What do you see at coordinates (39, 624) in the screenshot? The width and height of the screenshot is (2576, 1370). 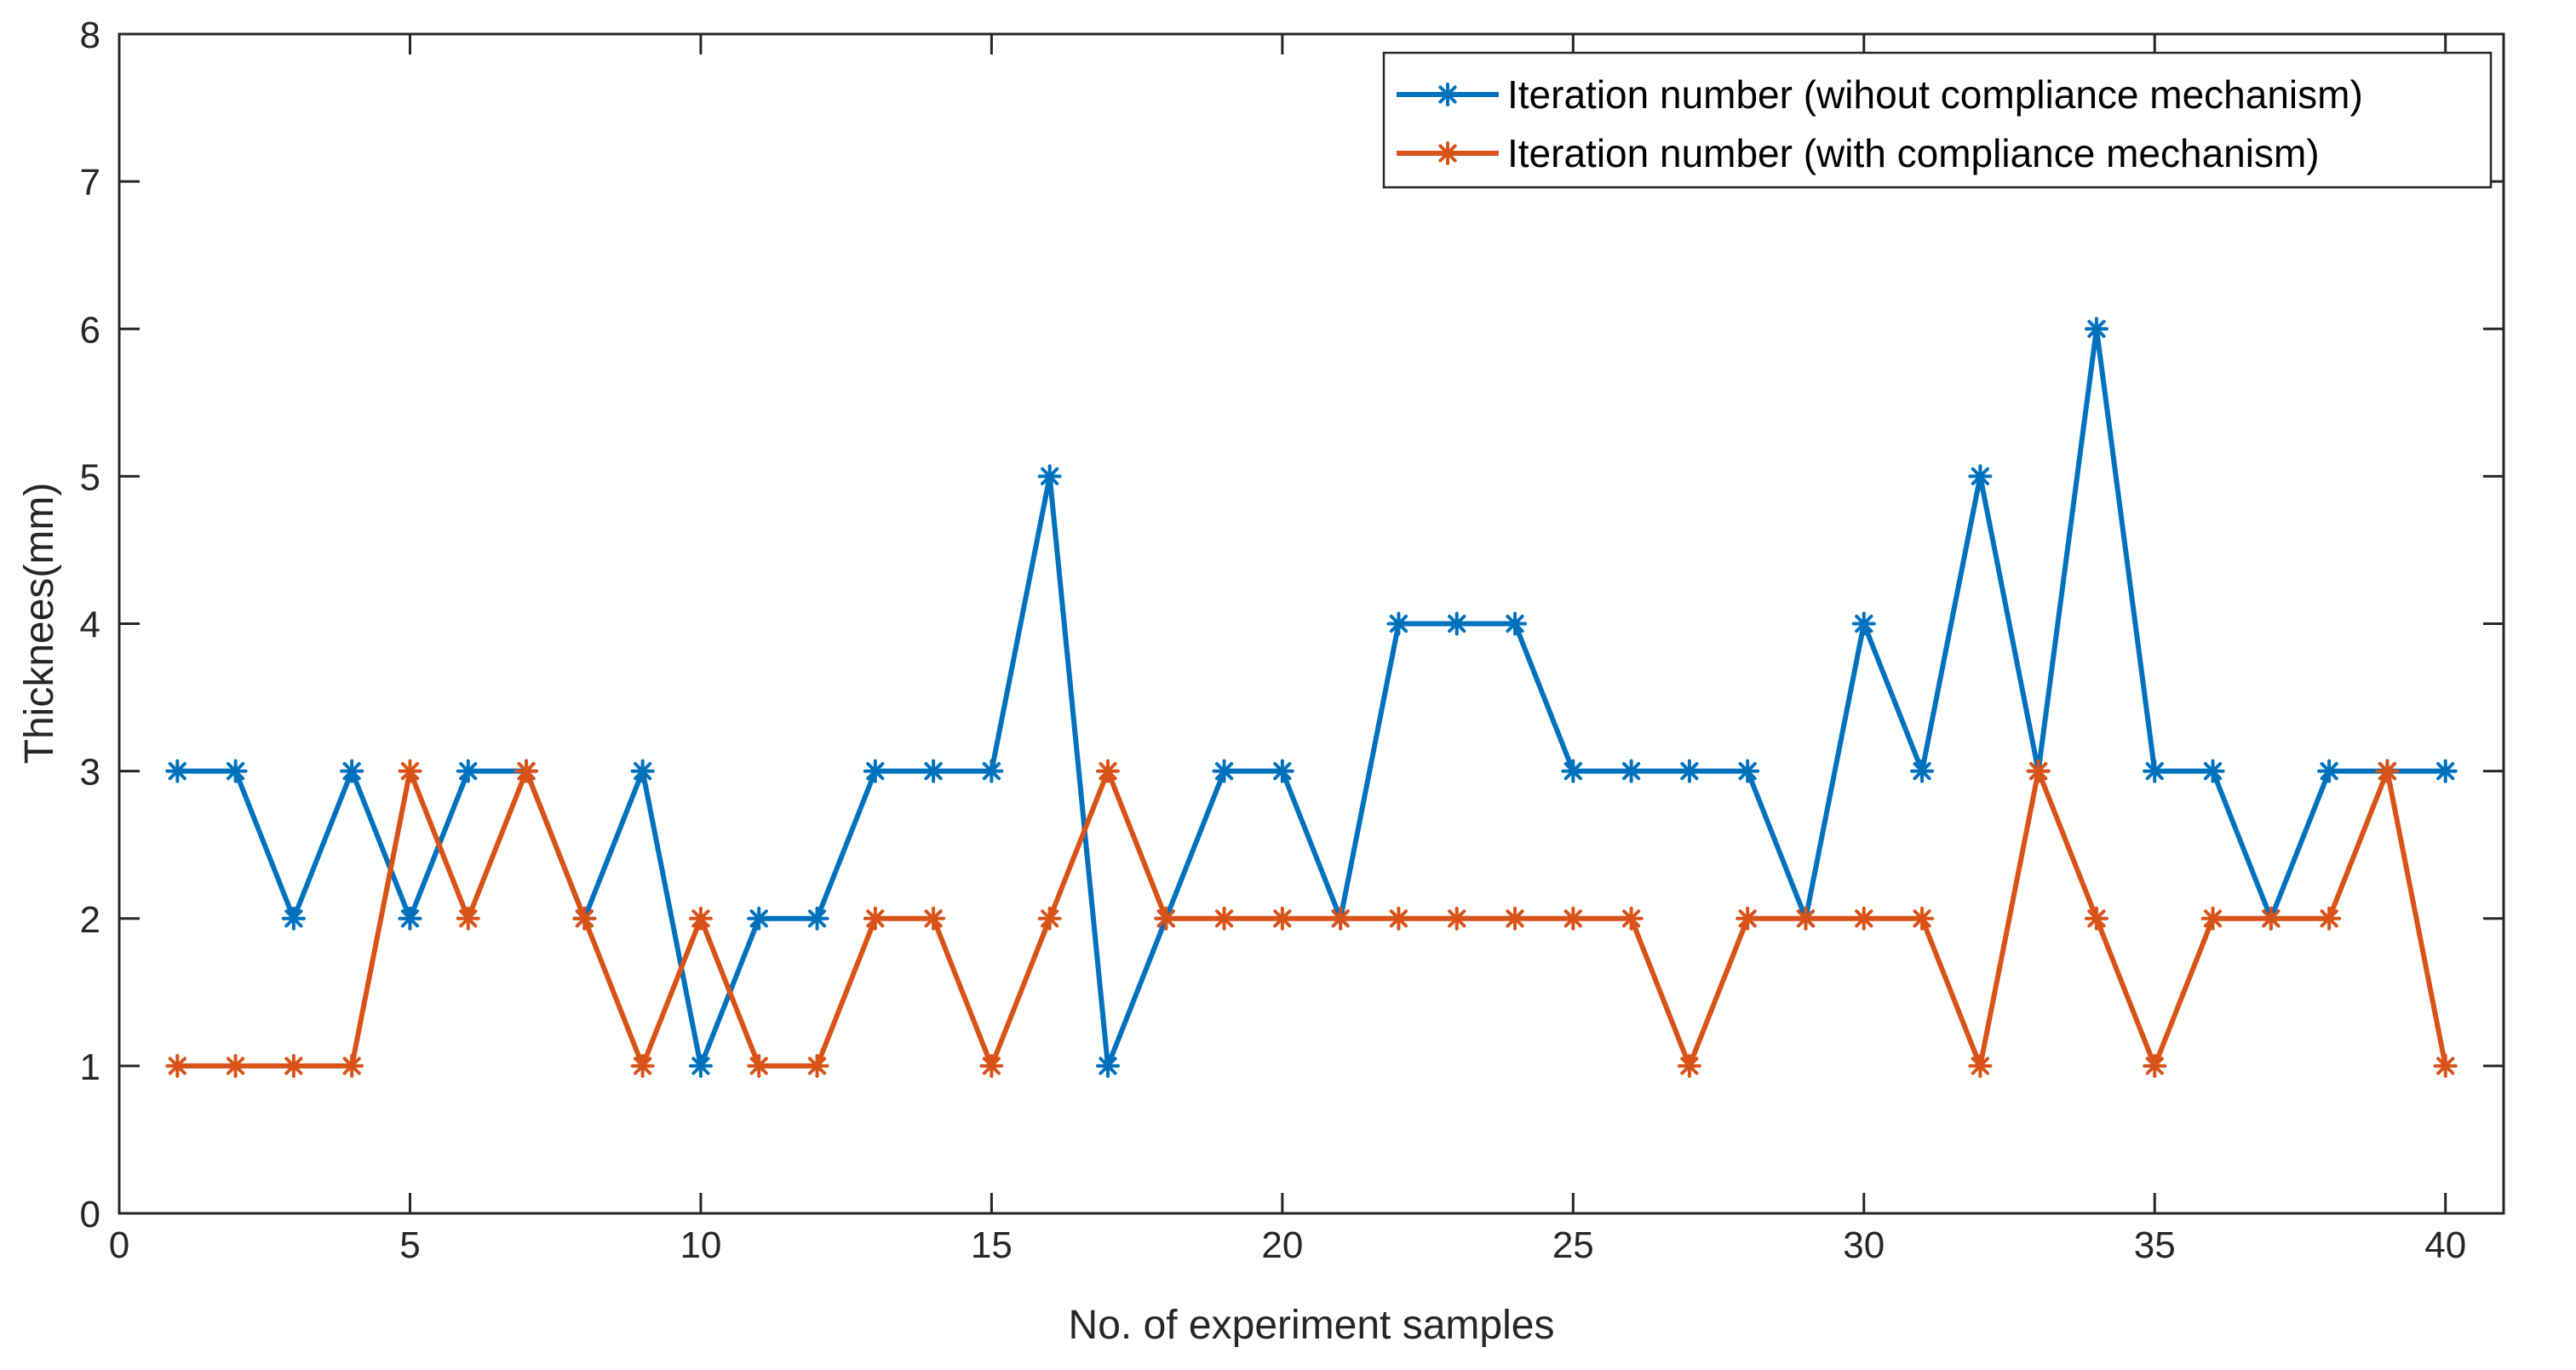 I see `y-axis-title: Thicknees(mm)` at bounding box center [39, 624].